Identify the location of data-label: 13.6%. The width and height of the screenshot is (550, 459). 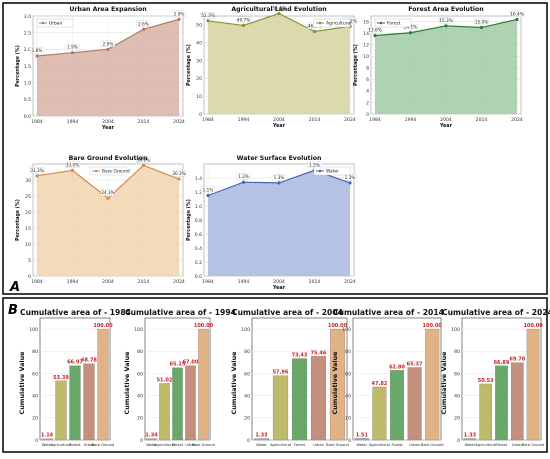
(374, 30).